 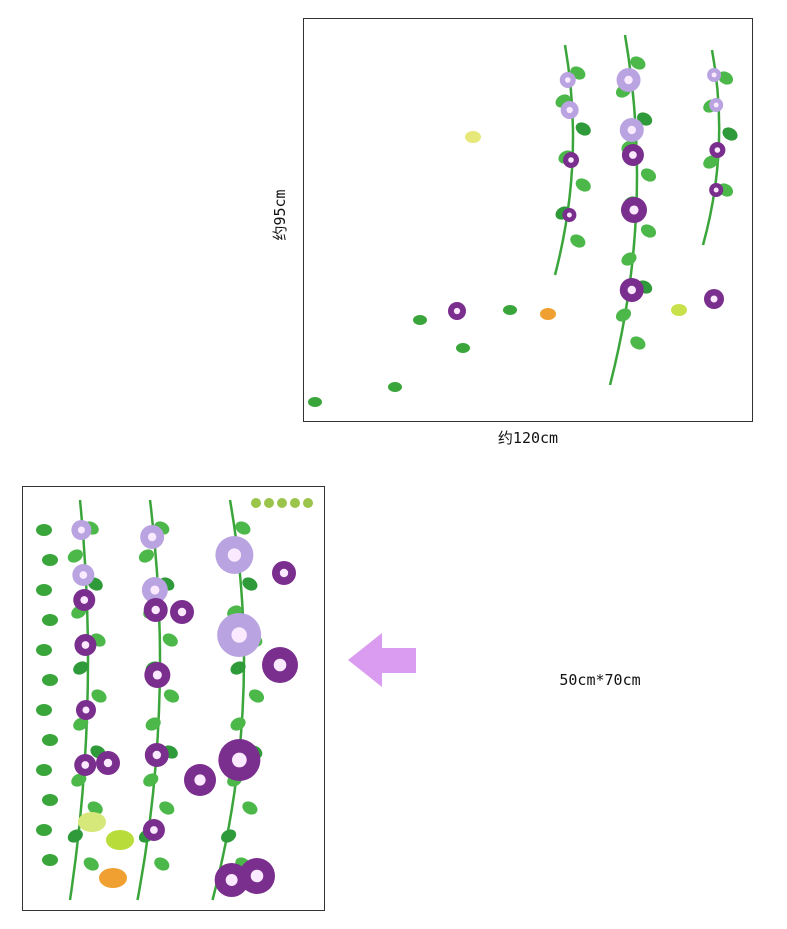 What do you see at coordinates (382, 660) in the screenshot?
I see `arrow` at bounding box center [382, 660].